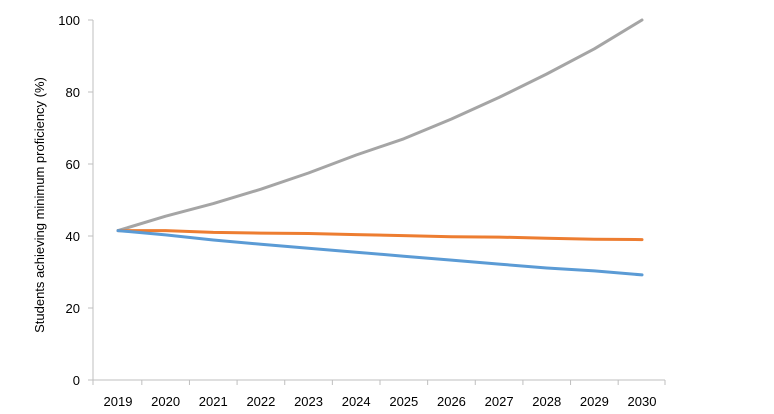 This screenshot has height=414, width=774. I want to click on x-tick-label: 2021, so click(213, 401).